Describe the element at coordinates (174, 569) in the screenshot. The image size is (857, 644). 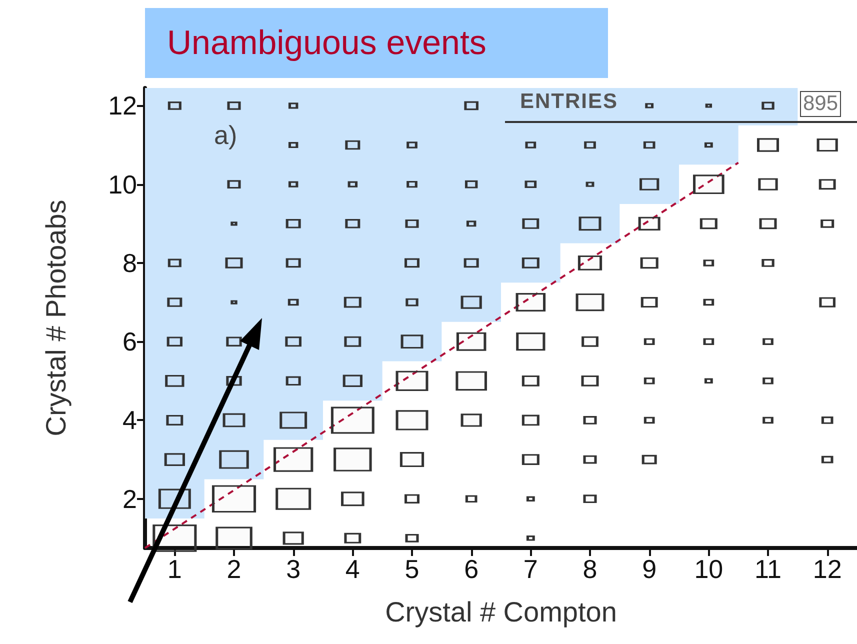
I see `x-tick-label: 1` at that location.